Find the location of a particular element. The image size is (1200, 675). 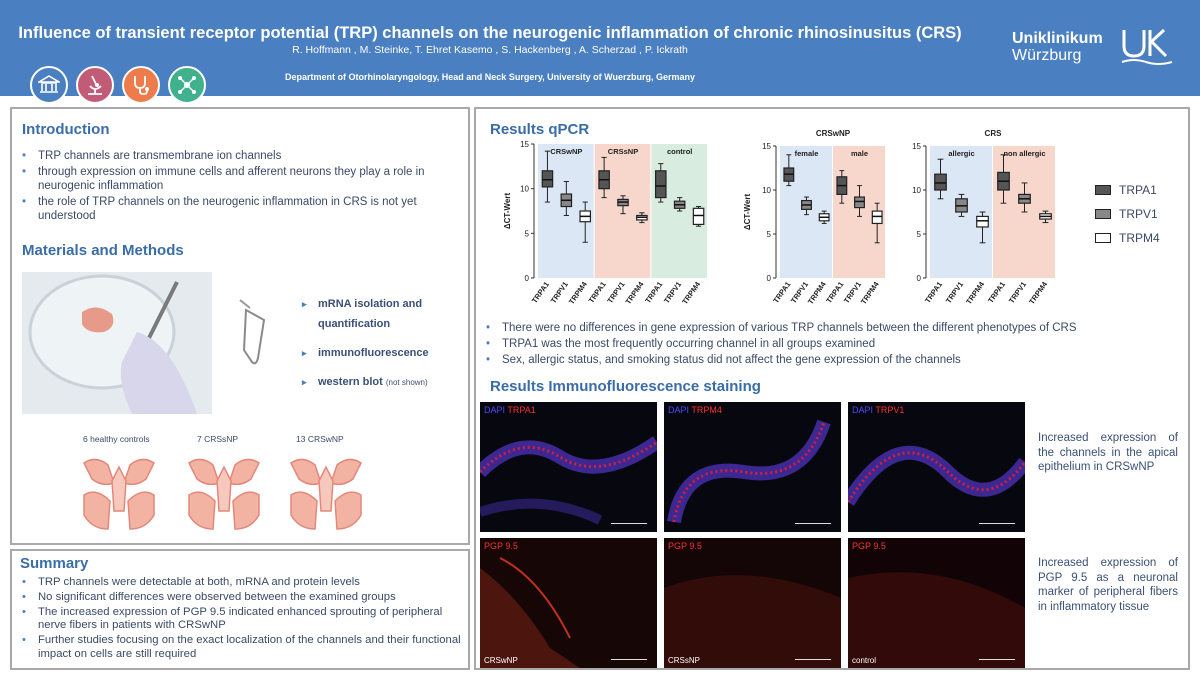

group-label-crswnp: 13 CRSwNP is located at coordinates (320, 439).